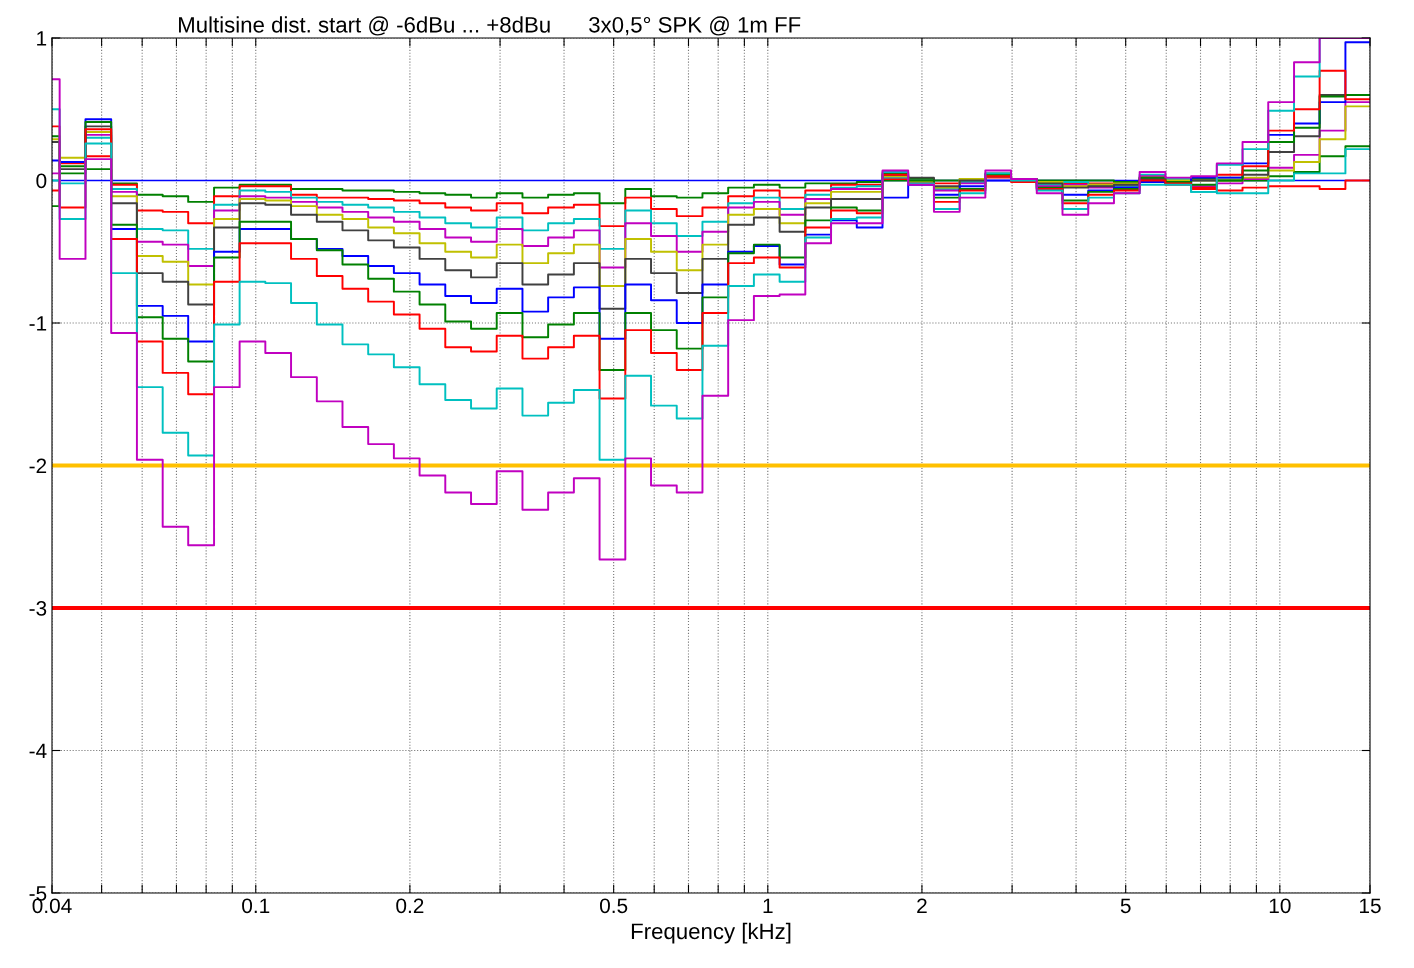 The image size is (1414, 968). I want to click on x-tick-label: 0.1, so click(256, 906).